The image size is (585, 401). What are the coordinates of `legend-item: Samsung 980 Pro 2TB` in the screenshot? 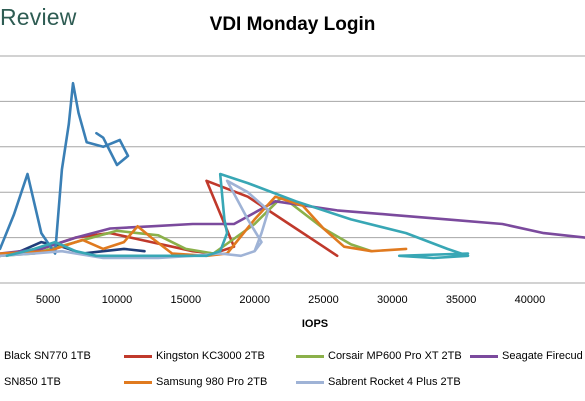 It's located at (195, 382).